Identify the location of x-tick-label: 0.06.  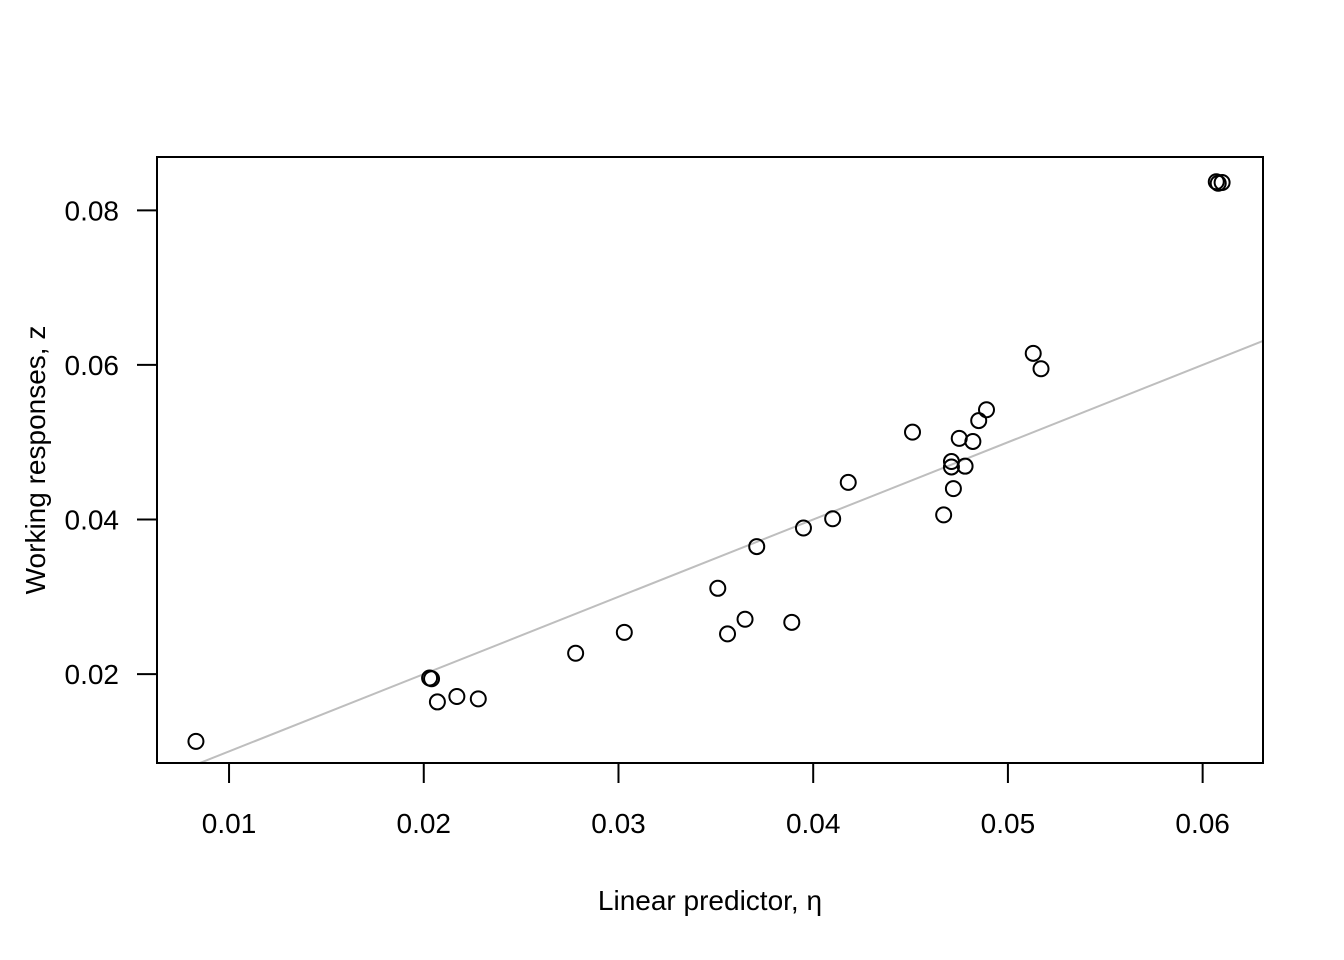
(1202, 823).